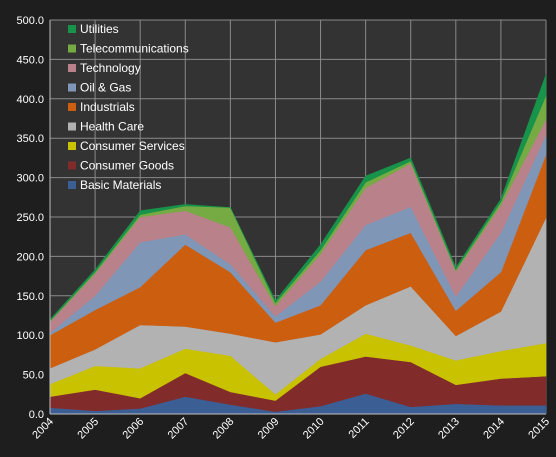 This screenshot has height=457, width=556. What do you see at coordinates (36, 415) in the screenshot?
I see `y-tick-label: 0.0` at bounding box center [36, 415].